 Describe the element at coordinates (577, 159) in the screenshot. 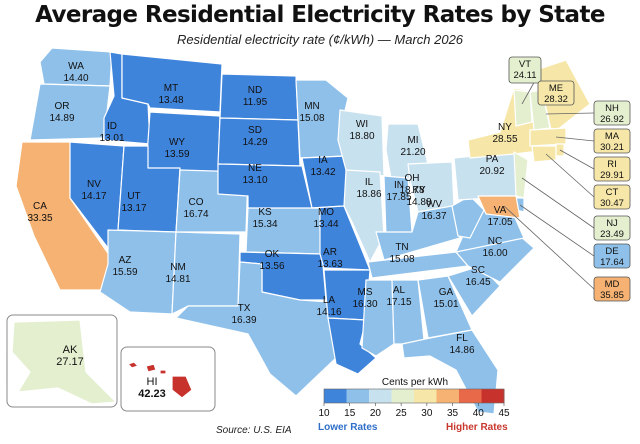

I see `callout-line-ri` at that location.